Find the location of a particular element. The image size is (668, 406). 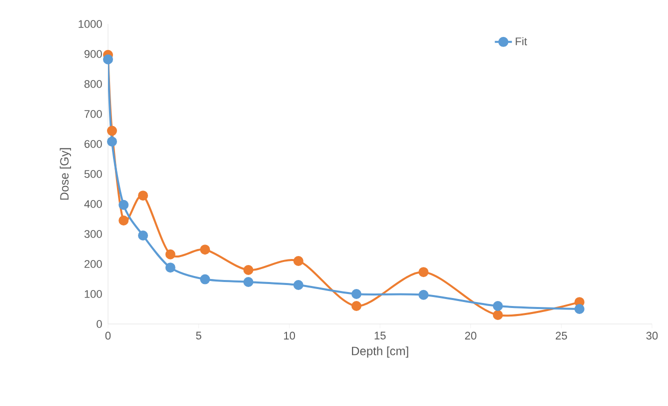

x-tick-label: 5 is located at coordinates (199, 336).